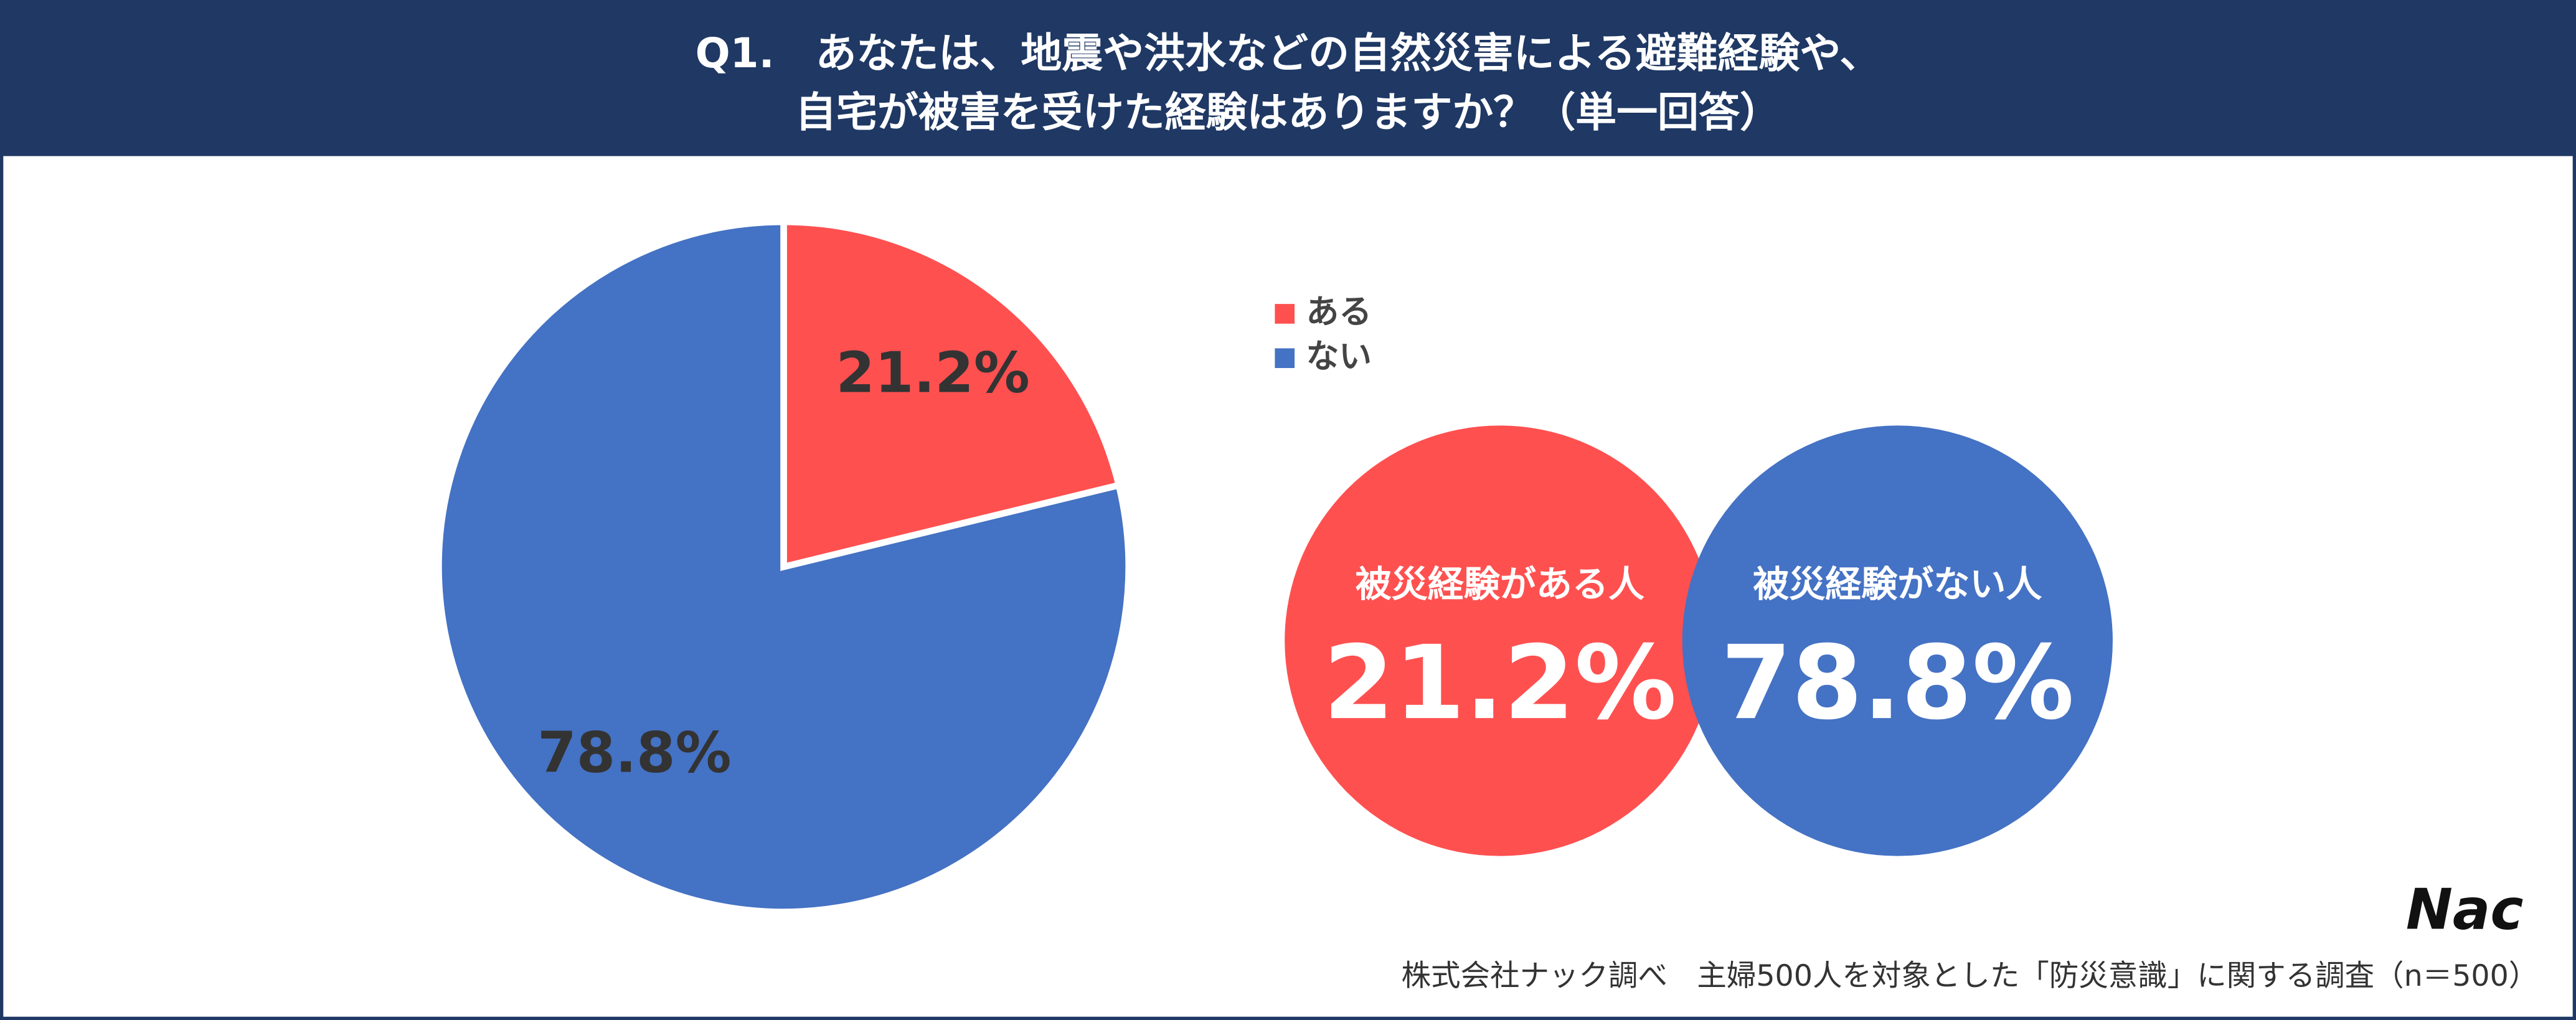 The width and height of the screenshot is (2576, 1020). I want to click on data-label: 21.2%, so click(933, 374).